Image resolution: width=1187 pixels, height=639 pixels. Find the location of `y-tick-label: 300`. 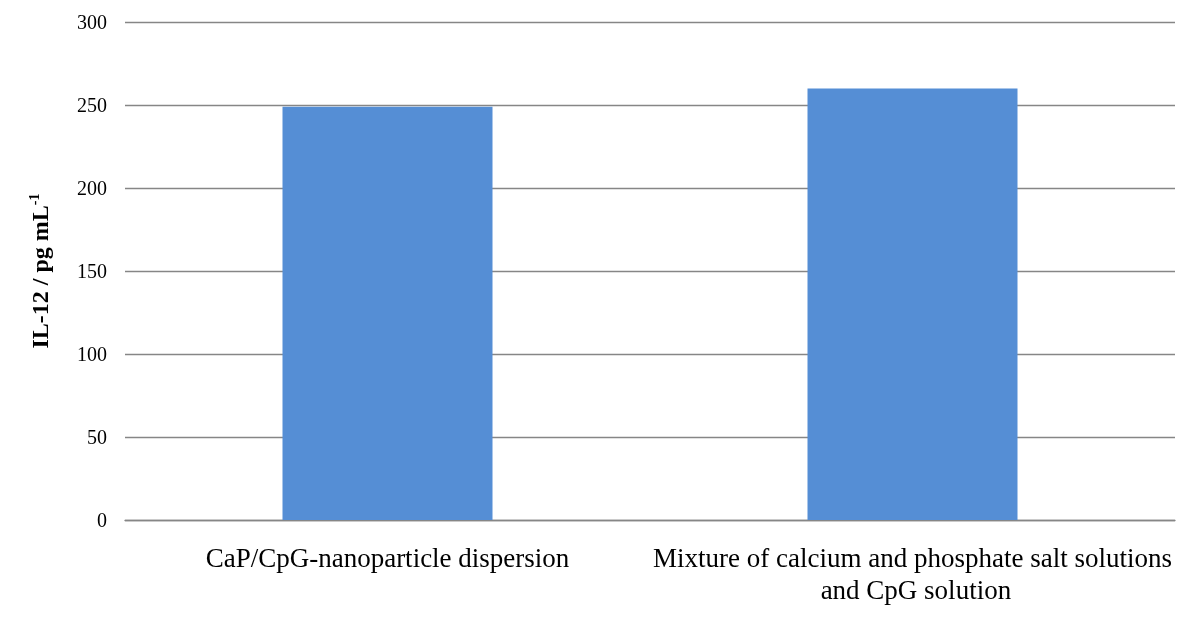

y-tick-label: 300 is located at coordinates (92, 22).